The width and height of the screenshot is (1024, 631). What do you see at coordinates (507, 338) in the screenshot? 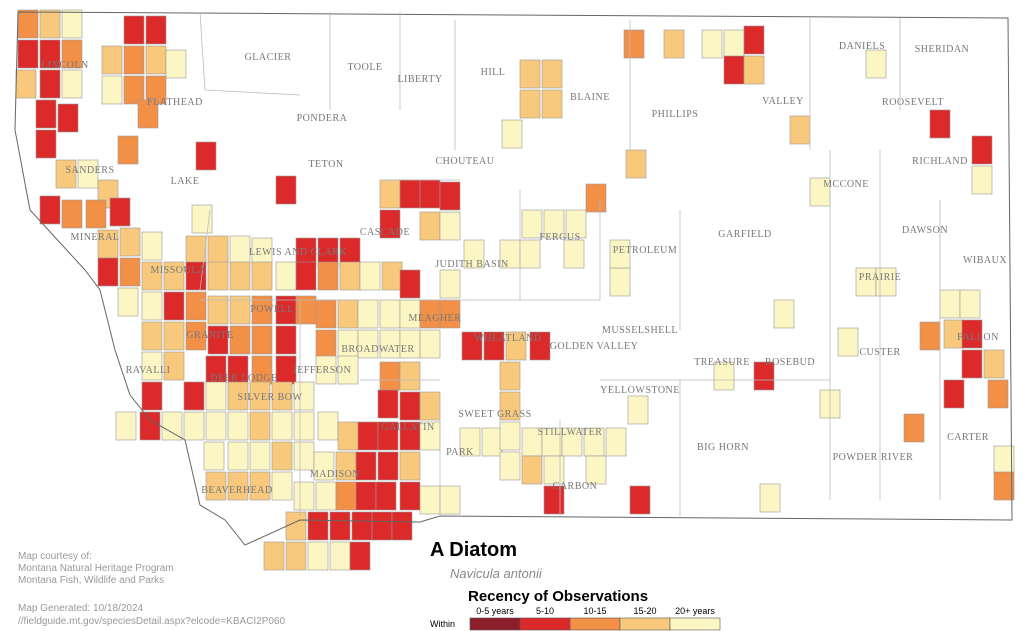
I see `county-label: WHEATLAND` at bounding box center [507, 338].